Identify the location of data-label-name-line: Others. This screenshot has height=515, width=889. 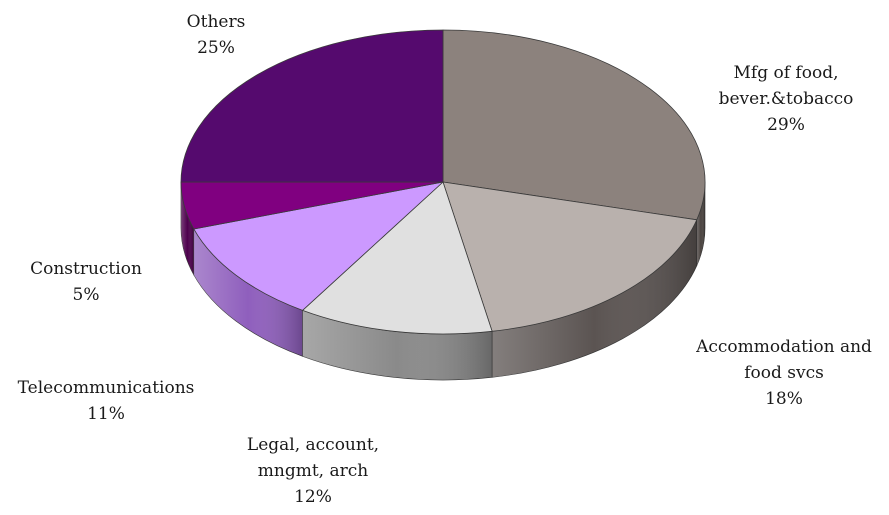
(216, 22).